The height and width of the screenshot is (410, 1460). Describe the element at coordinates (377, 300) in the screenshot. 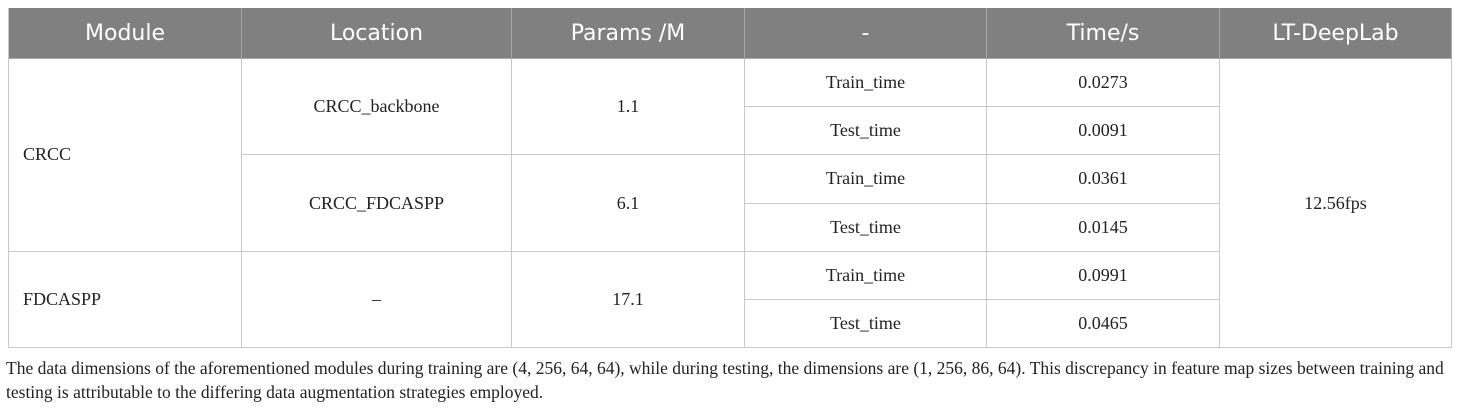

I see `location-cell: –` at that location.